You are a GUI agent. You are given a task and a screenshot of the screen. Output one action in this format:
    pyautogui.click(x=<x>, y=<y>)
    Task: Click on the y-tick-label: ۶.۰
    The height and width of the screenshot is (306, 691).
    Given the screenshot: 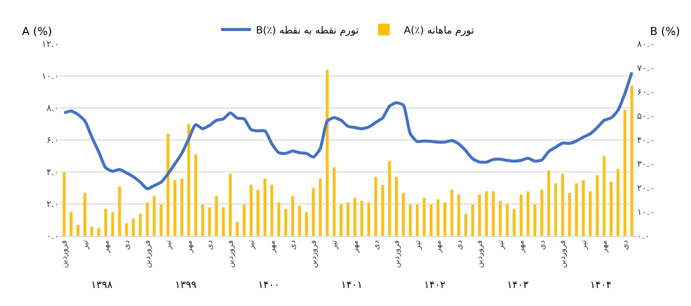 What is the action you would take?
    pyautogui.click(x=52, y=141)
    